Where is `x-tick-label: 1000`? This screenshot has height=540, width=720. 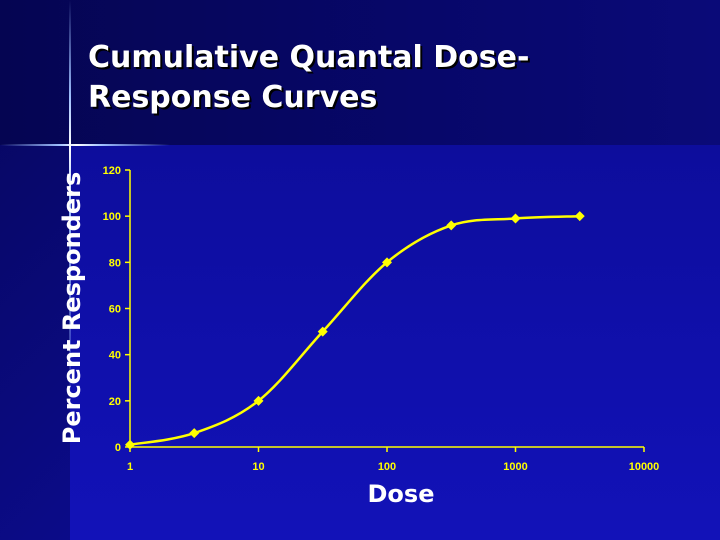 x-tick-label: 1000 is located at coordinates (515, 467).